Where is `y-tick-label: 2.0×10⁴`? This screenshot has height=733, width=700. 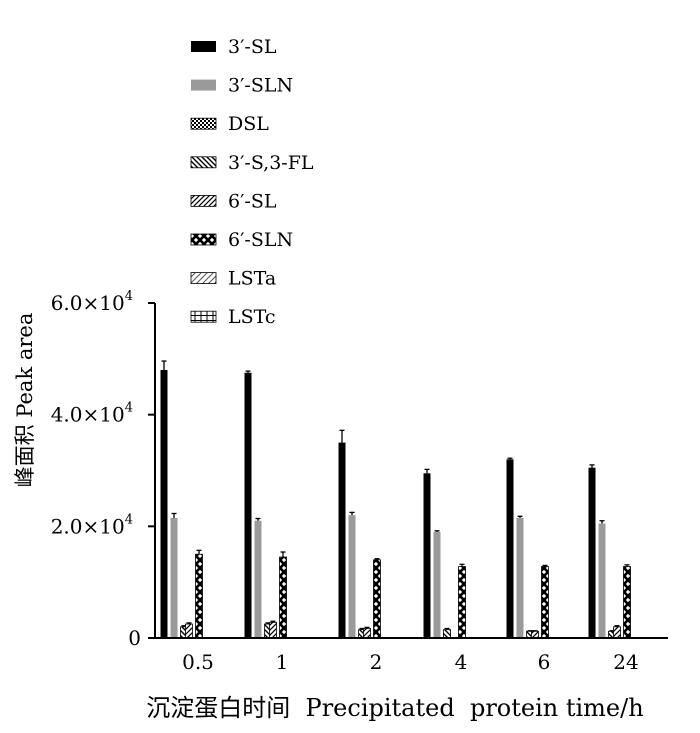
y-tick-label: 2.0×10⁴ is located at coordinates (92, 525).